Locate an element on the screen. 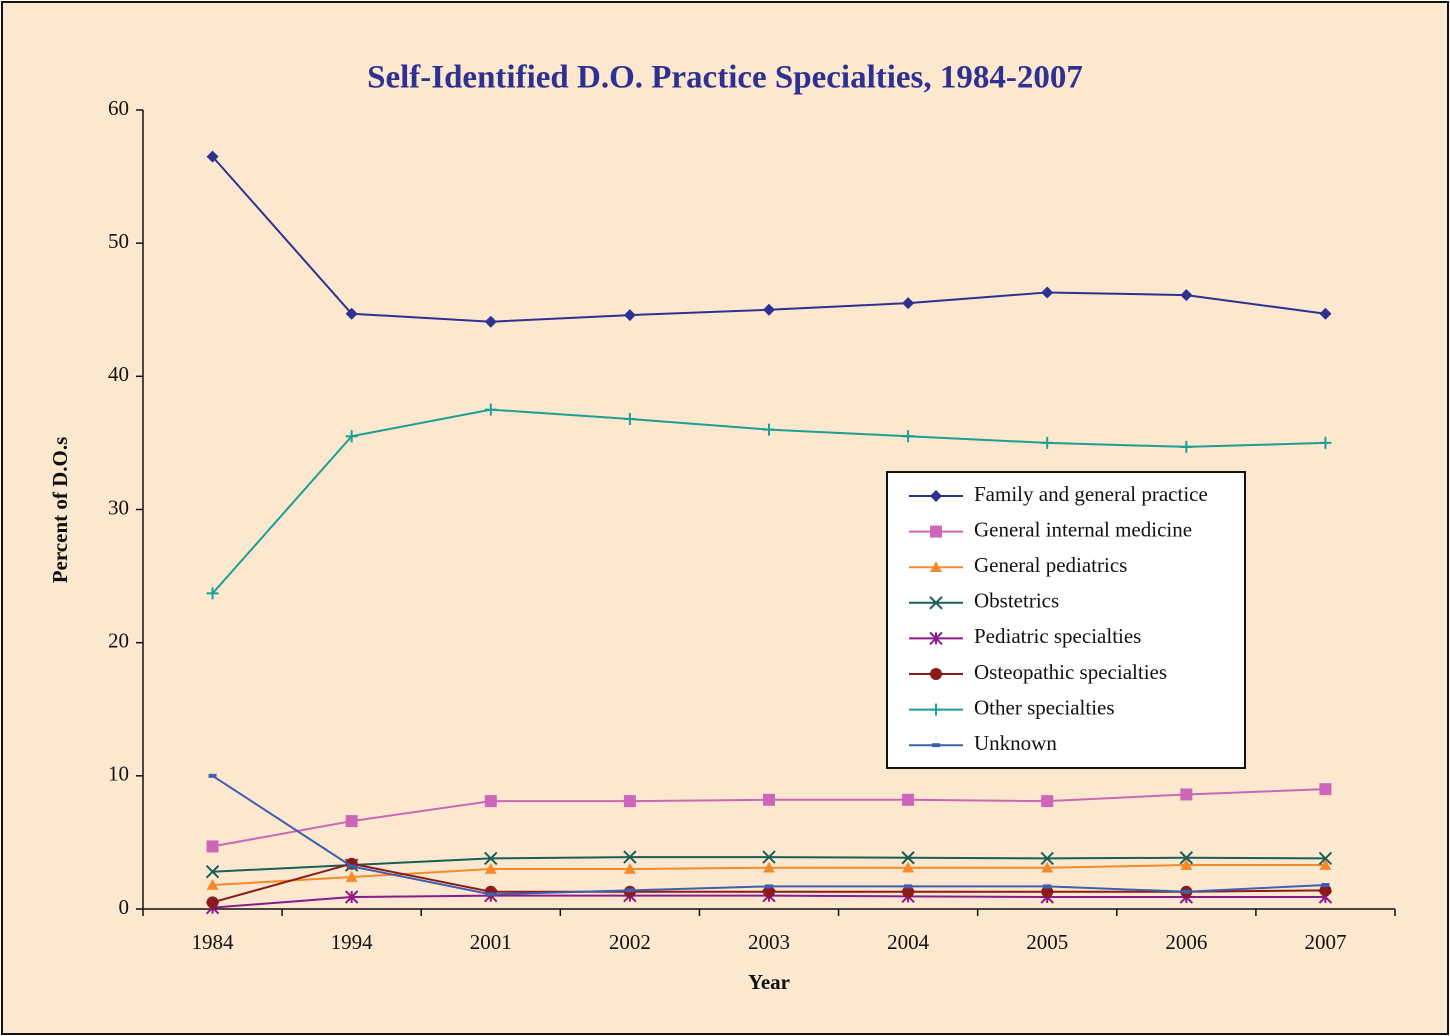 Image resolution: width=1450 pixels, height=1036 pixels. legend-label: General pediatrics is located at coordinates (1050, 565).